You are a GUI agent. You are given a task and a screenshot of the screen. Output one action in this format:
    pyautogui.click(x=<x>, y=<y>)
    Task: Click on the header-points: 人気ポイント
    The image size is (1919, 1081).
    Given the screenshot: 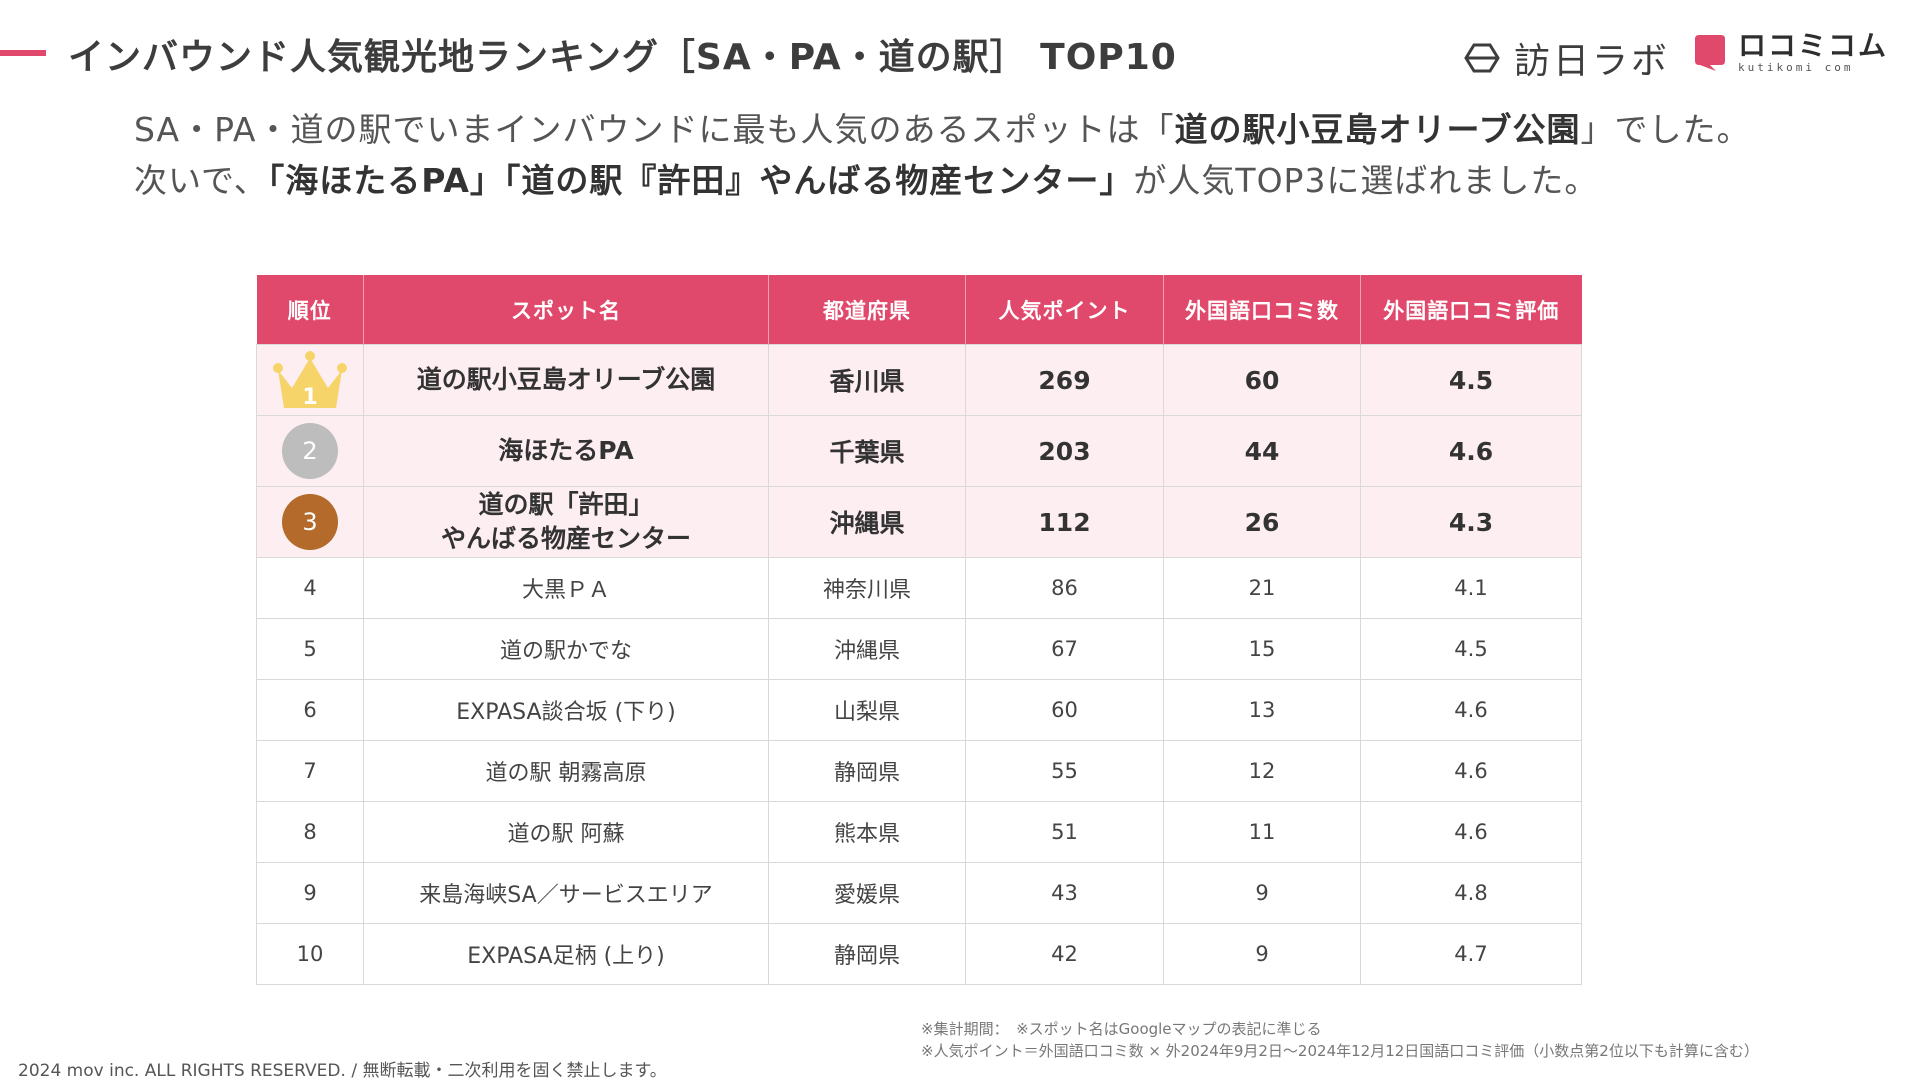 What is the action you would take?
    pyautogui.click(x=1064, y=310)
    